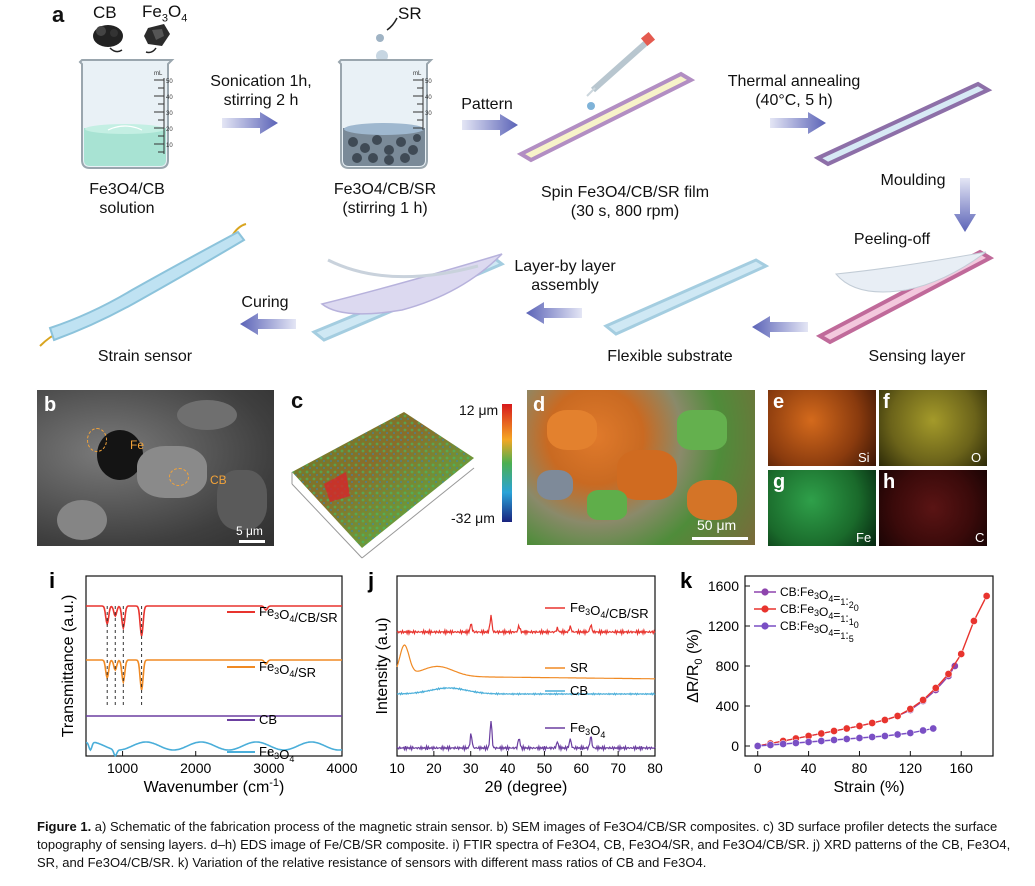 The image size is (1035, 886). Describe the element at coordinates (864, 457) in the screenshot. I see `map-si-label: Si` at that location.